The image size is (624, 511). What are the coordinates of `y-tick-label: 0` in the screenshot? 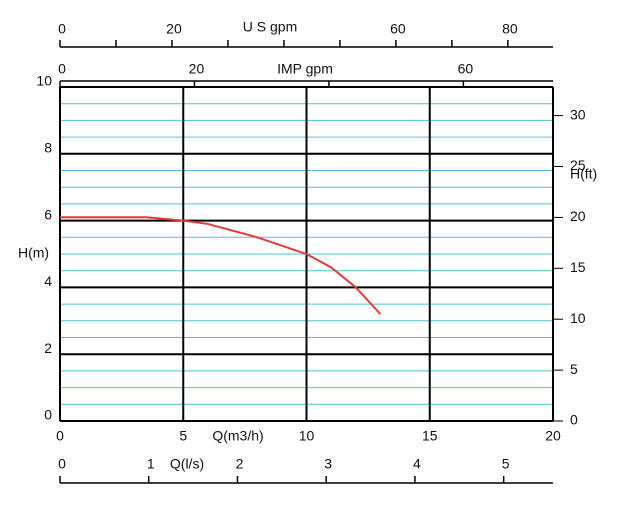 It's located at (48, 415).